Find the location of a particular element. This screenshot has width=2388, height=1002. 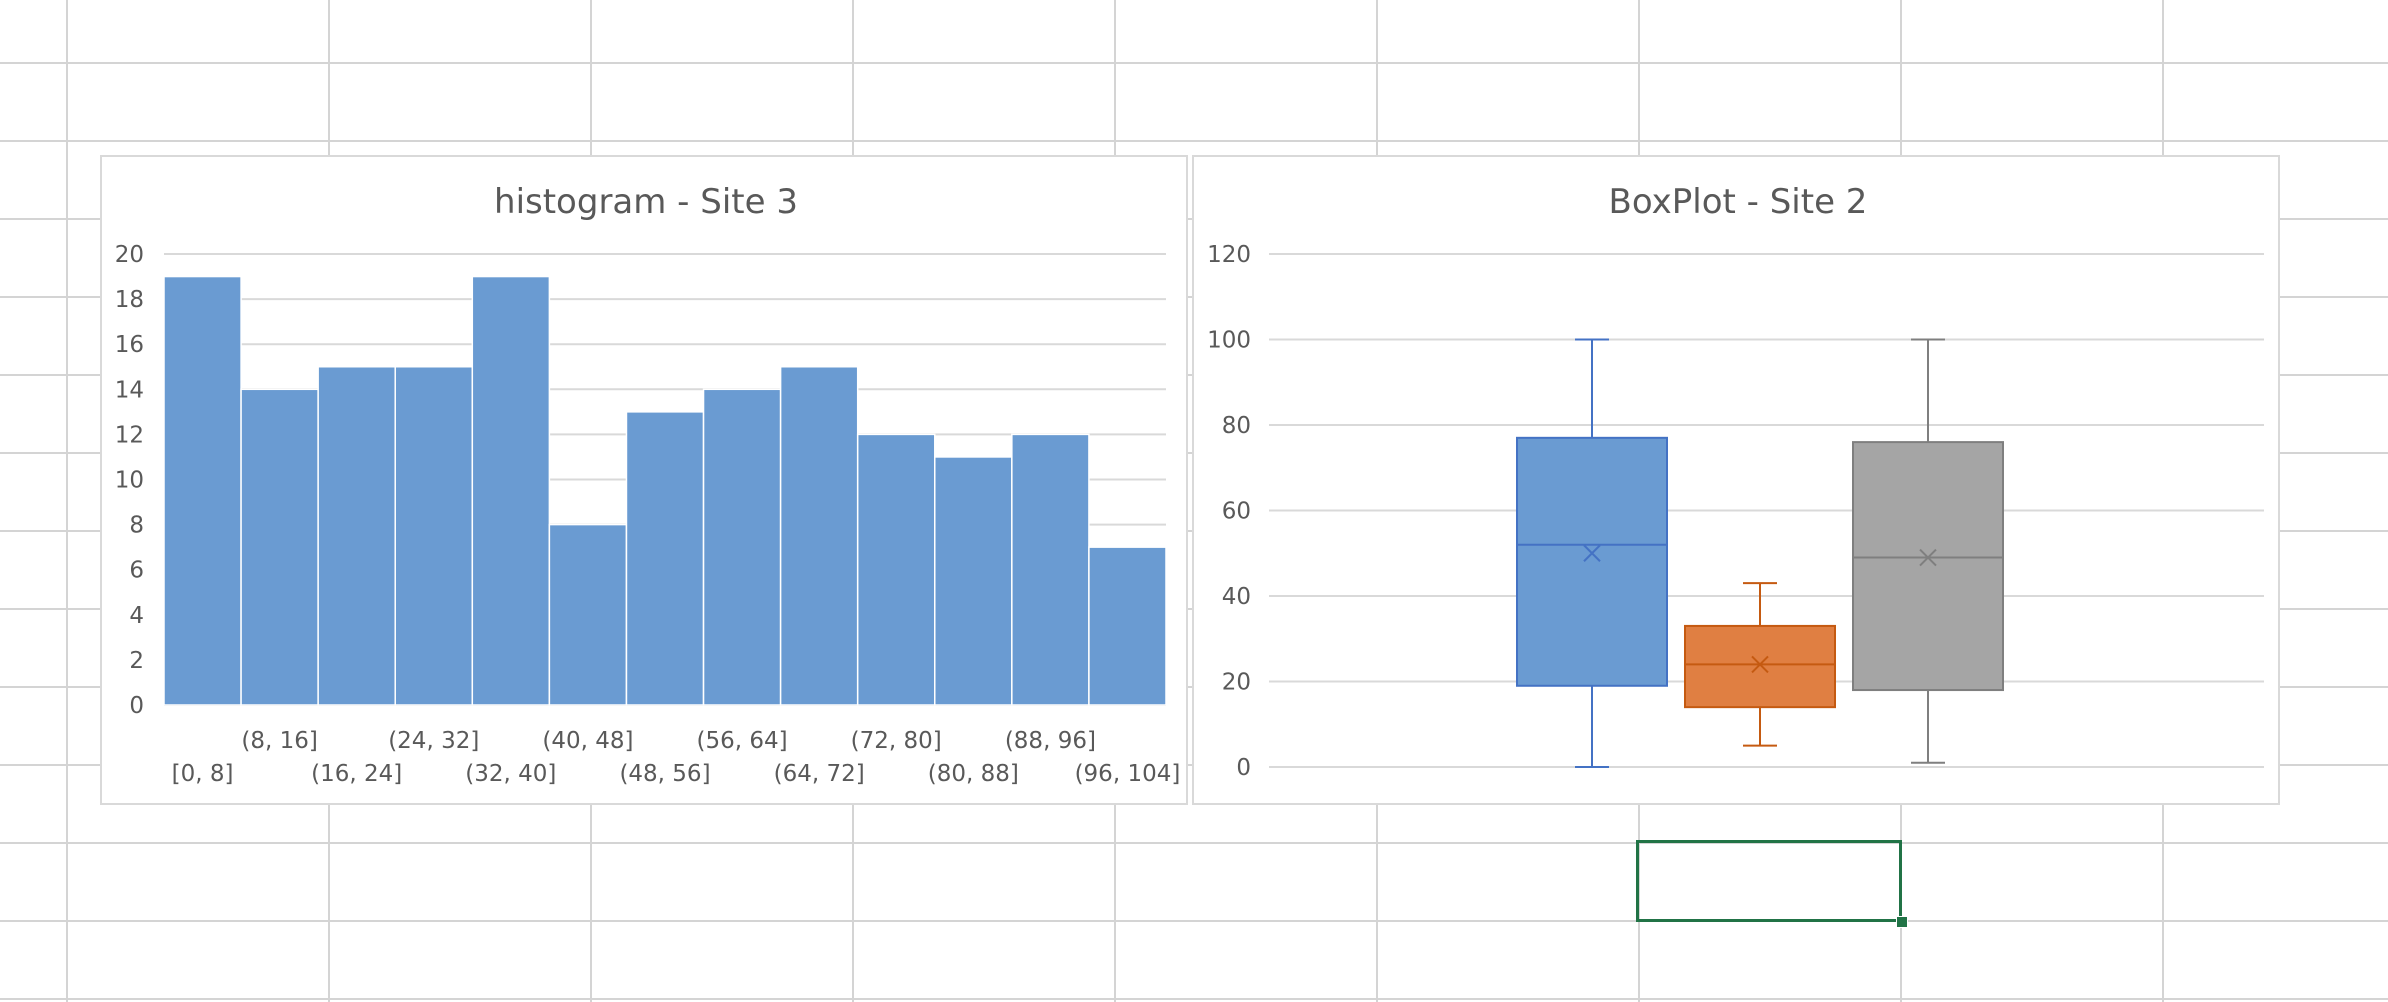

y-tick-label: 14 is located at coordinates (129, 390).